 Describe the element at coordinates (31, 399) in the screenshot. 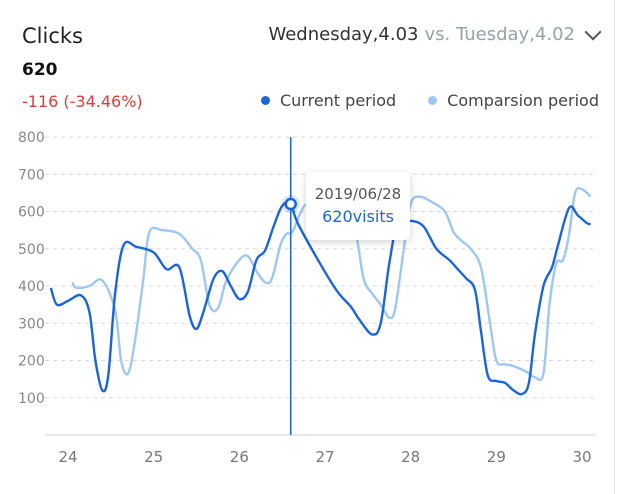

I see `y-tick-label-100: 100` at that location.